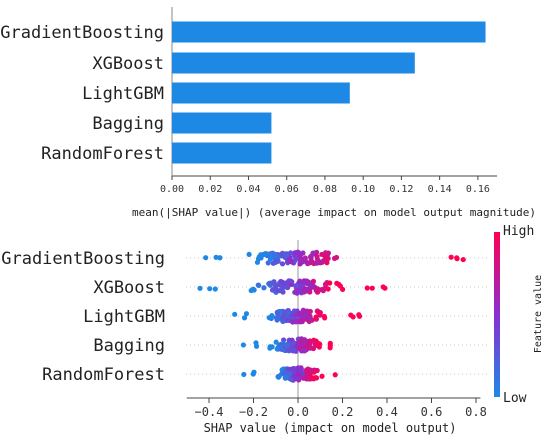  Describe the element at coordinates (343, 412) in the screenshot. I see `bee-x-tick-label: 0.2` at that location.